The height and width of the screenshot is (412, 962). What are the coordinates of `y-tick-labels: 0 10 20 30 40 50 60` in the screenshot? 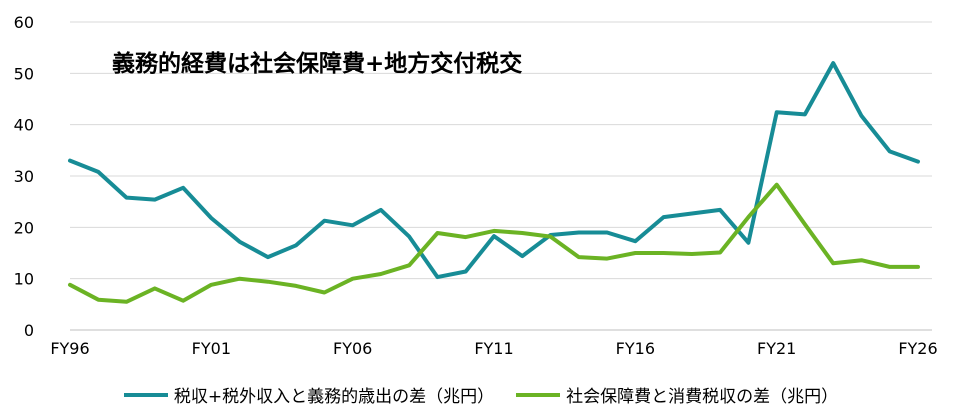 It's located at (24, 176).